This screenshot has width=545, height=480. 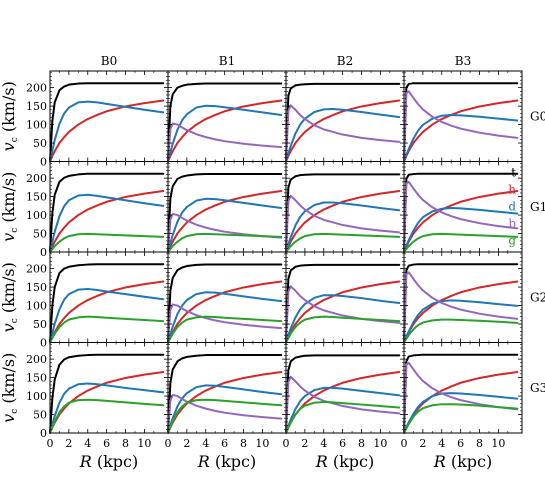 I want to click on panel-G1-B3, so click(x=463, y=207).